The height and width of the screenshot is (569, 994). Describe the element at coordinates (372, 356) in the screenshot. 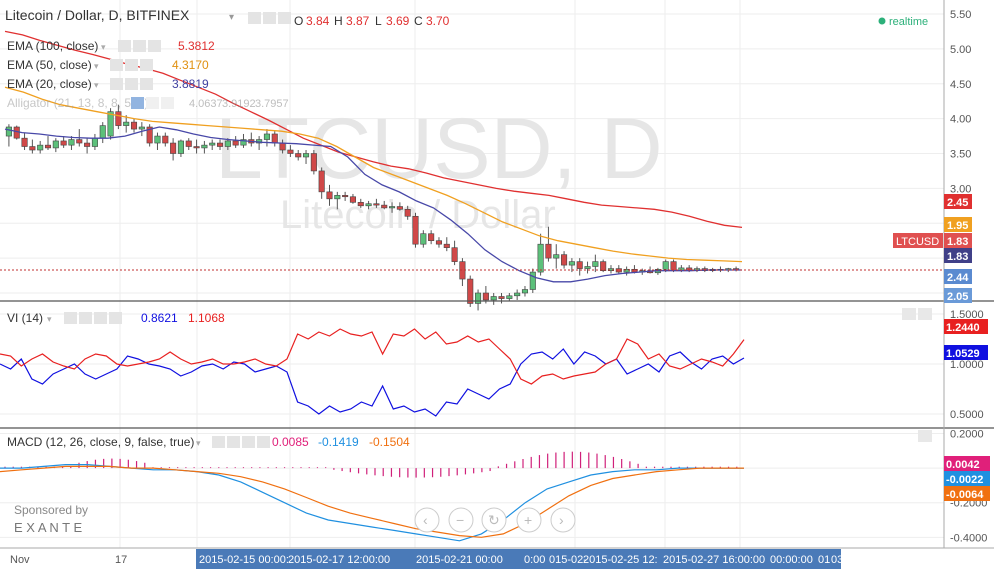

I see `vi-minus-line` at that location.